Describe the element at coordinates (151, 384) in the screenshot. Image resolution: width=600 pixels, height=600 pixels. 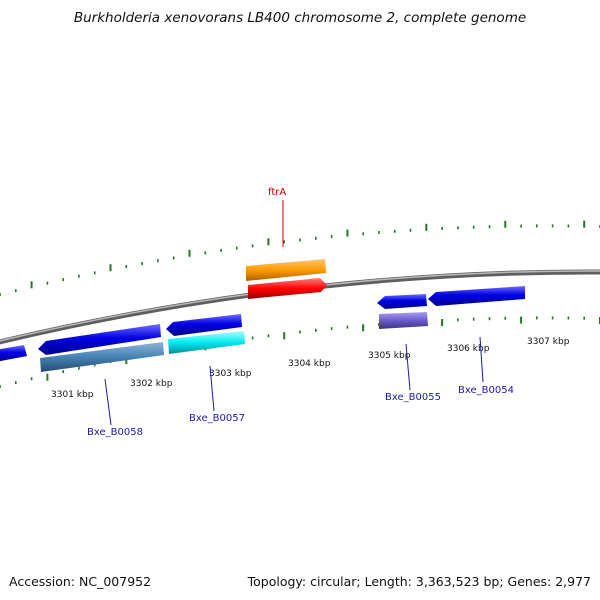
I see `tick-label: 3302 kbp` at that location.